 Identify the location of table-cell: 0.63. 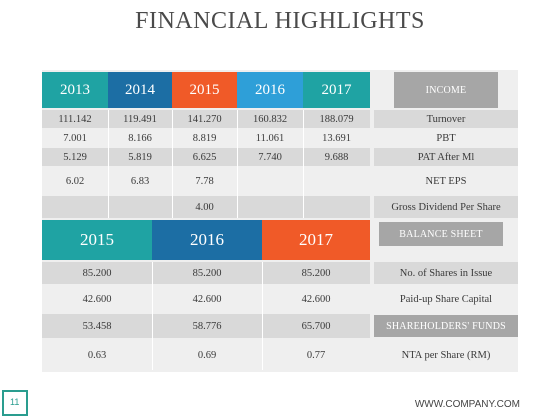
(97, 355).